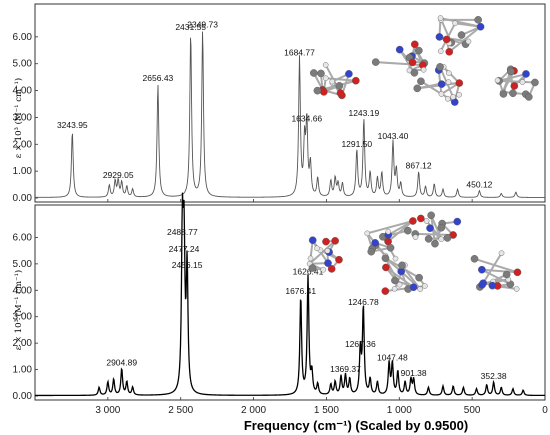  What do you see at coordinates (356, 144) in the screenshot?
I see `peak-label: 1291.50` at bounding box center [356, 144].